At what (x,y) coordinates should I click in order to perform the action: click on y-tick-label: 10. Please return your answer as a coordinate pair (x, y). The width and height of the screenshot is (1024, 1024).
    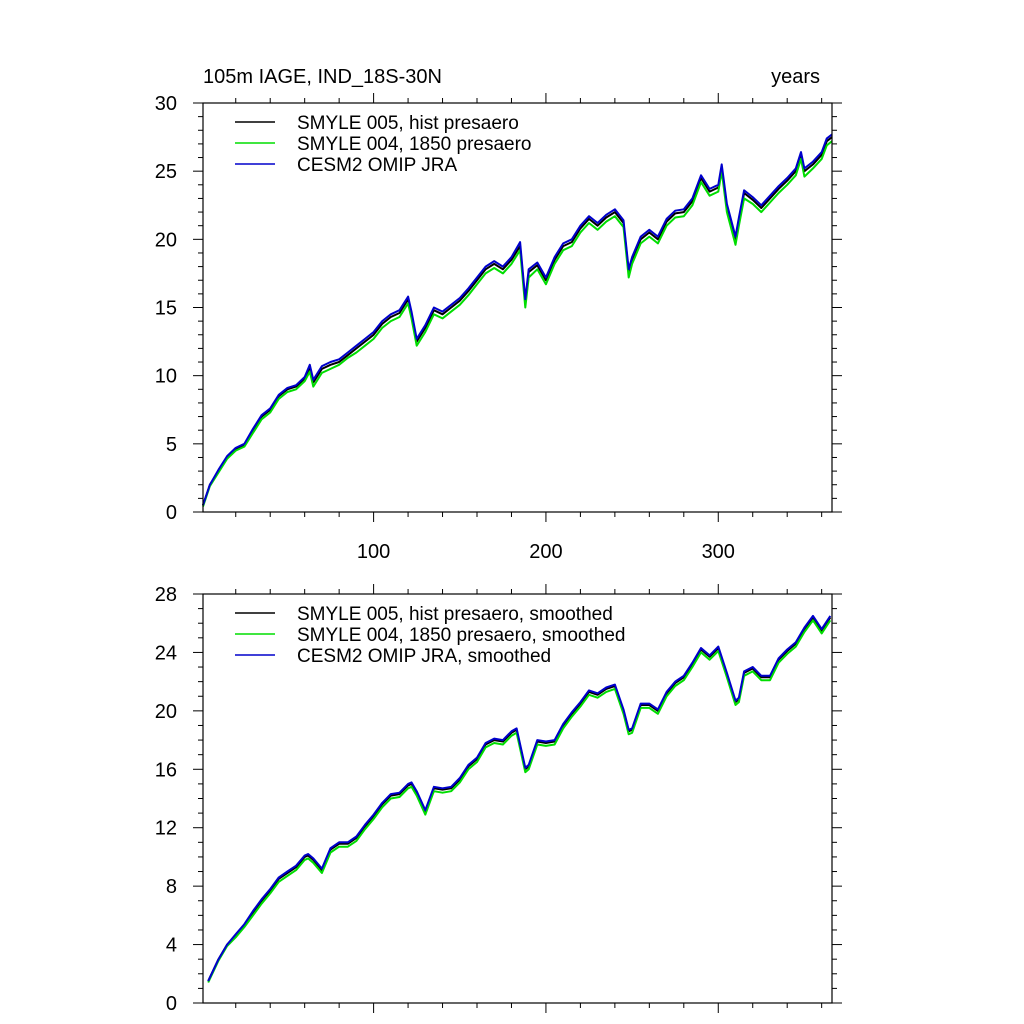
    Looking at the image, I should click on (166, 377).